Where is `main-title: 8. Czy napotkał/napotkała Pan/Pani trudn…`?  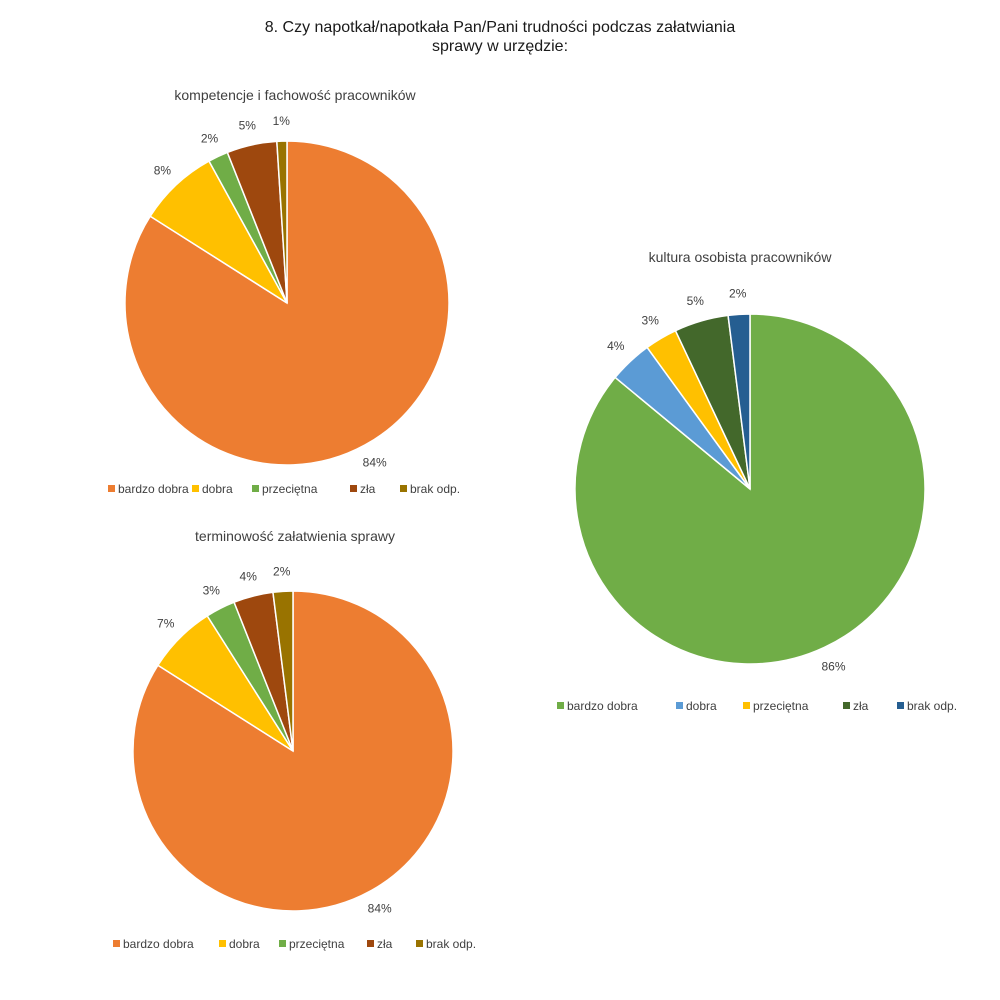 main-title: 8. Czy napotkał/napotkała Pan/Pani trudn… is located at coordinates (500, 37).